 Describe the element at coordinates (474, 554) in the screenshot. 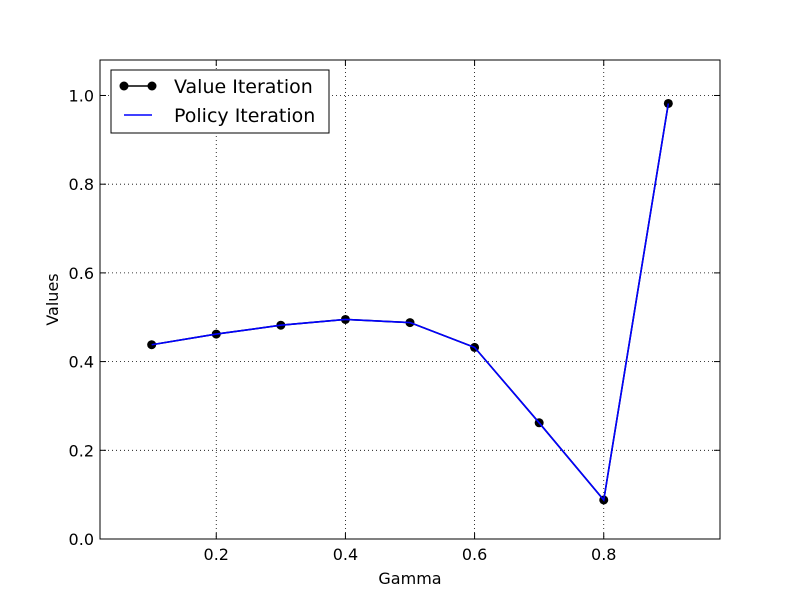

I see `x-tick-label: 0.6` at that location.